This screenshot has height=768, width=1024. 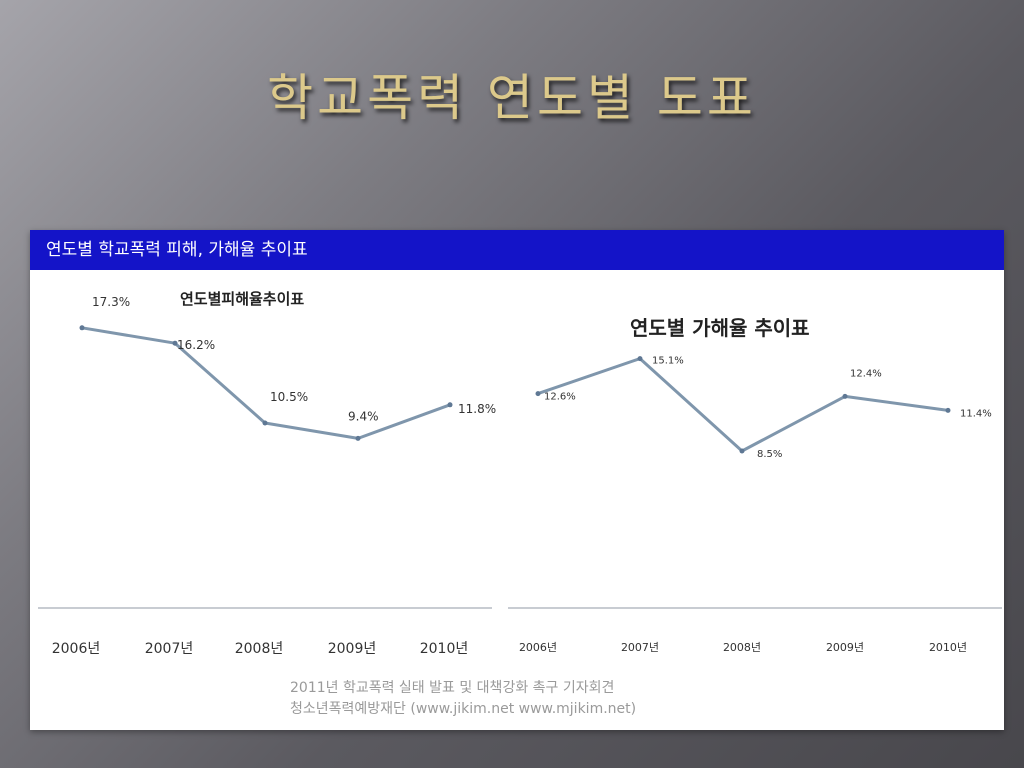 I want to click on victim-x-tick-1: 2006년, so click(x=76, y=649).